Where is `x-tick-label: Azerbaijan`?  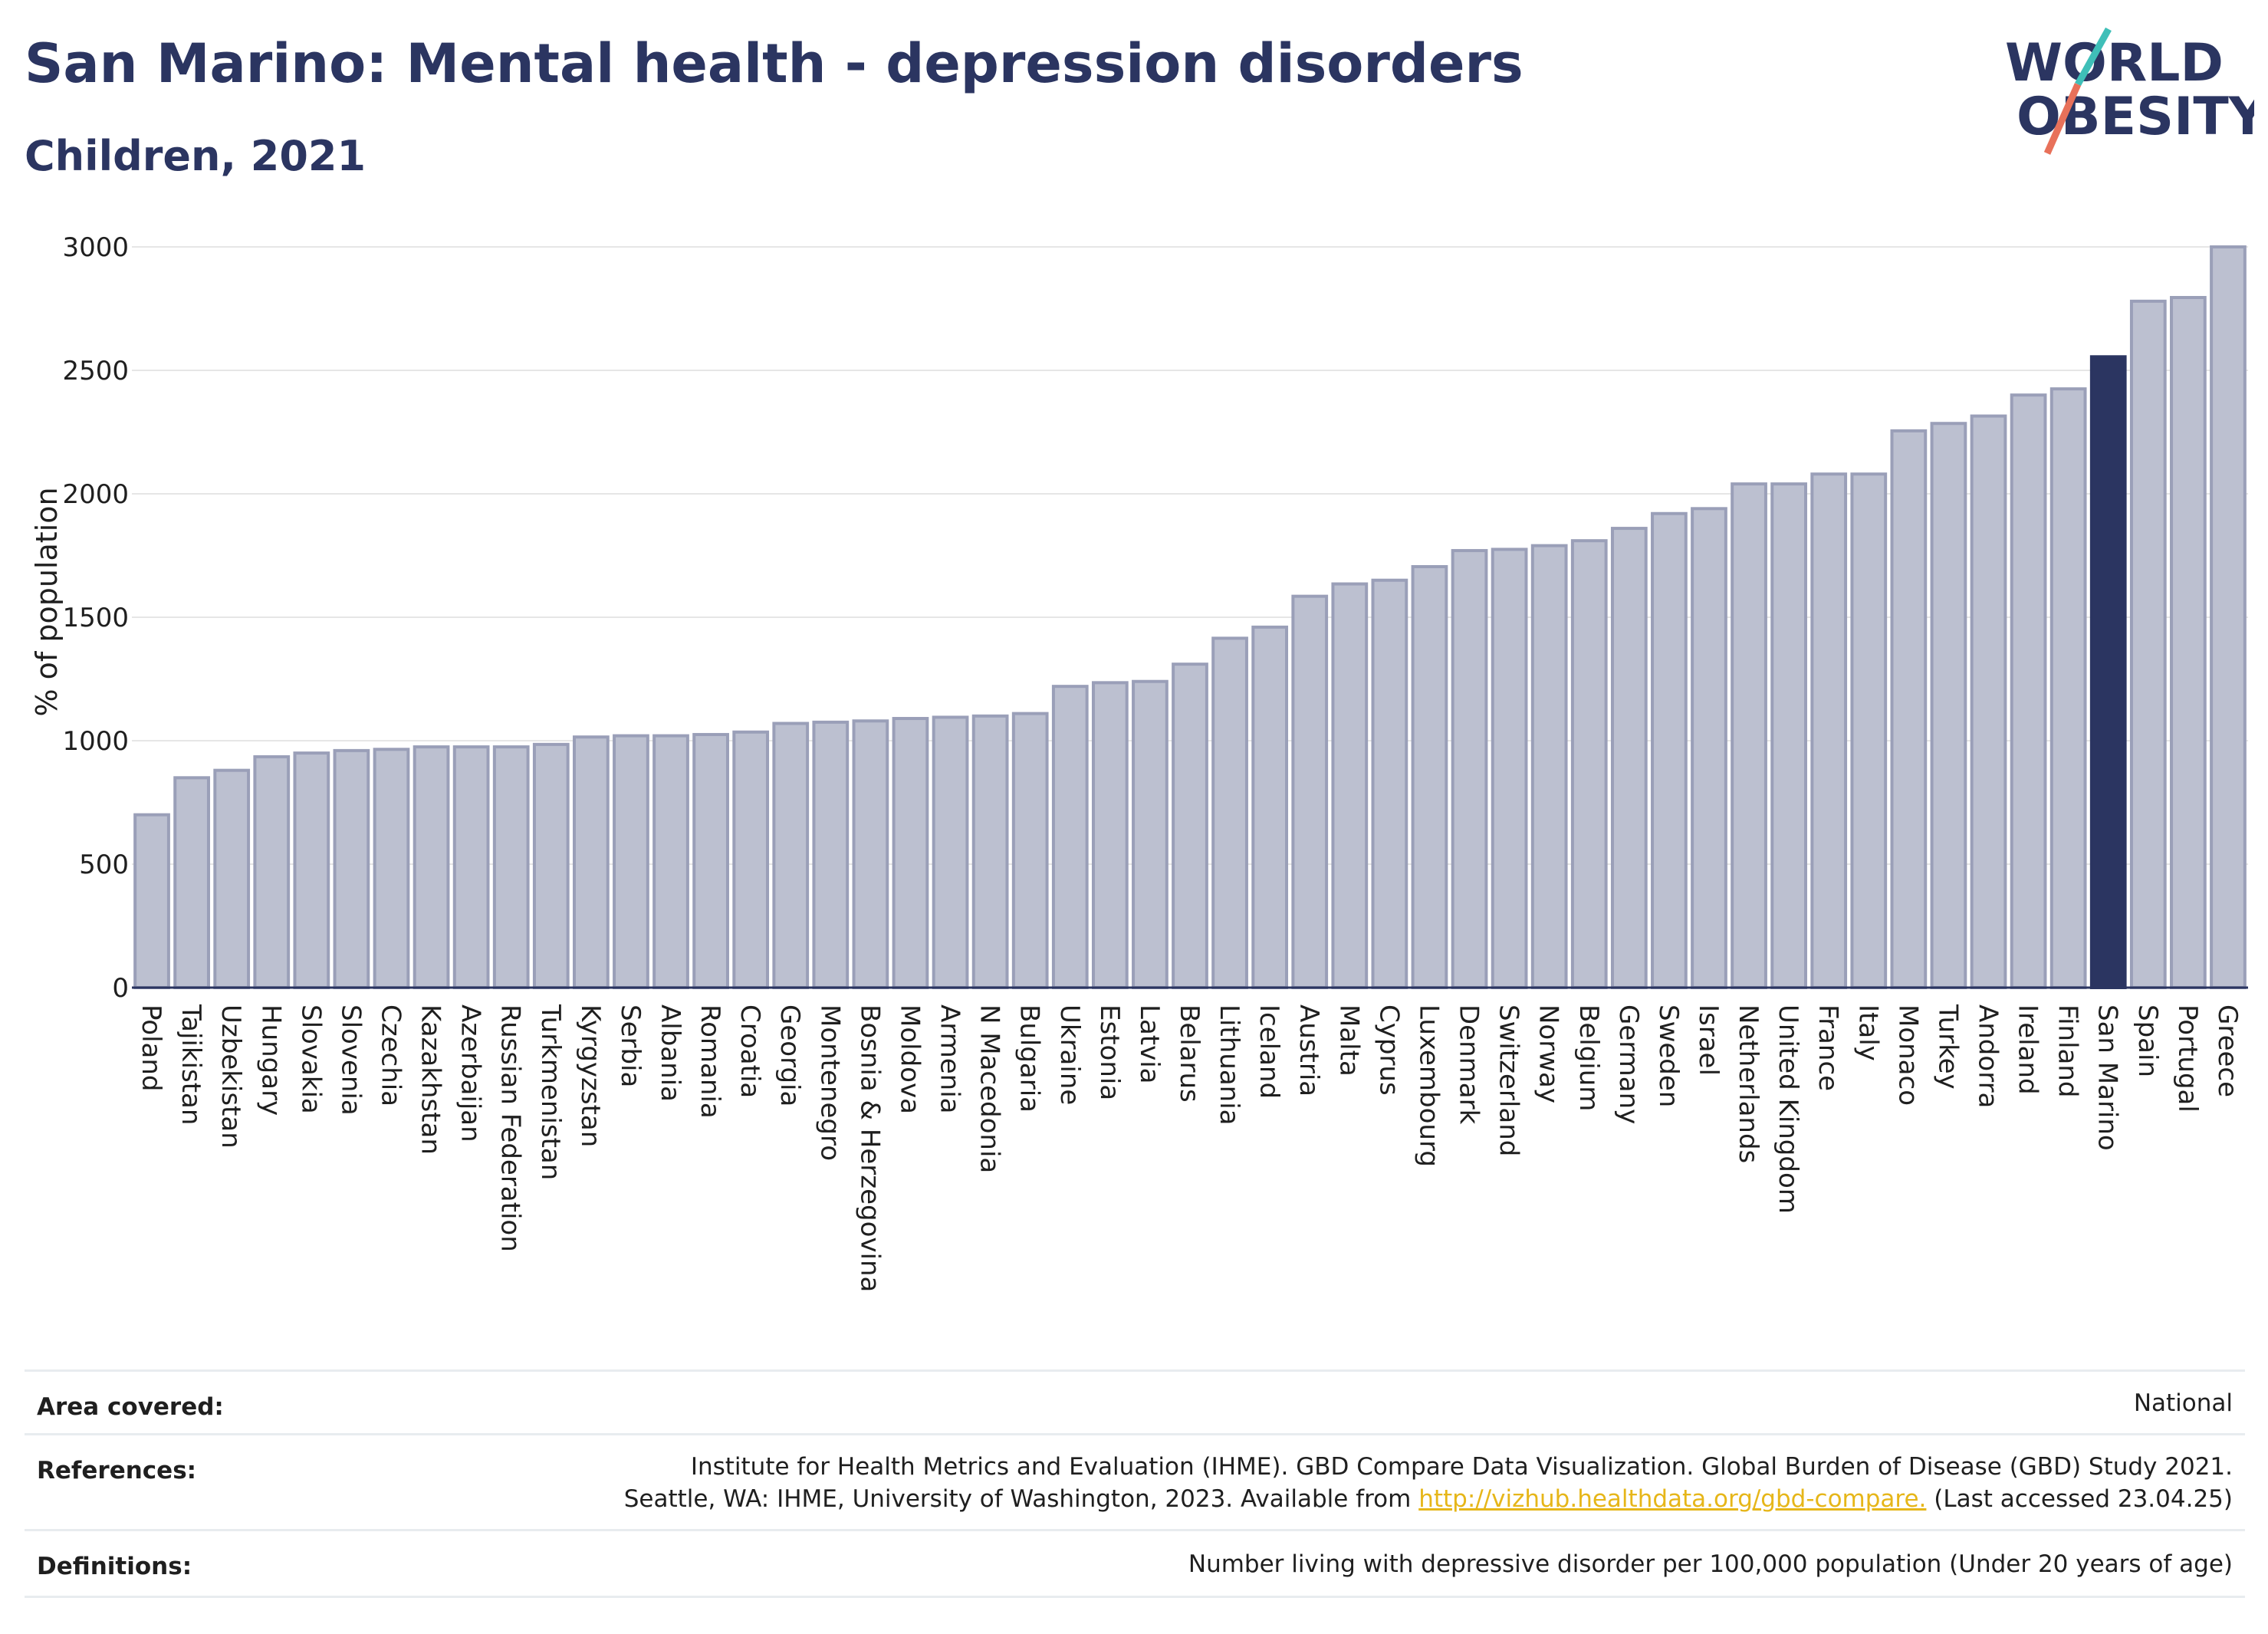
x-tick-label: Azerbaijan is located at coordinates (470, 1073).